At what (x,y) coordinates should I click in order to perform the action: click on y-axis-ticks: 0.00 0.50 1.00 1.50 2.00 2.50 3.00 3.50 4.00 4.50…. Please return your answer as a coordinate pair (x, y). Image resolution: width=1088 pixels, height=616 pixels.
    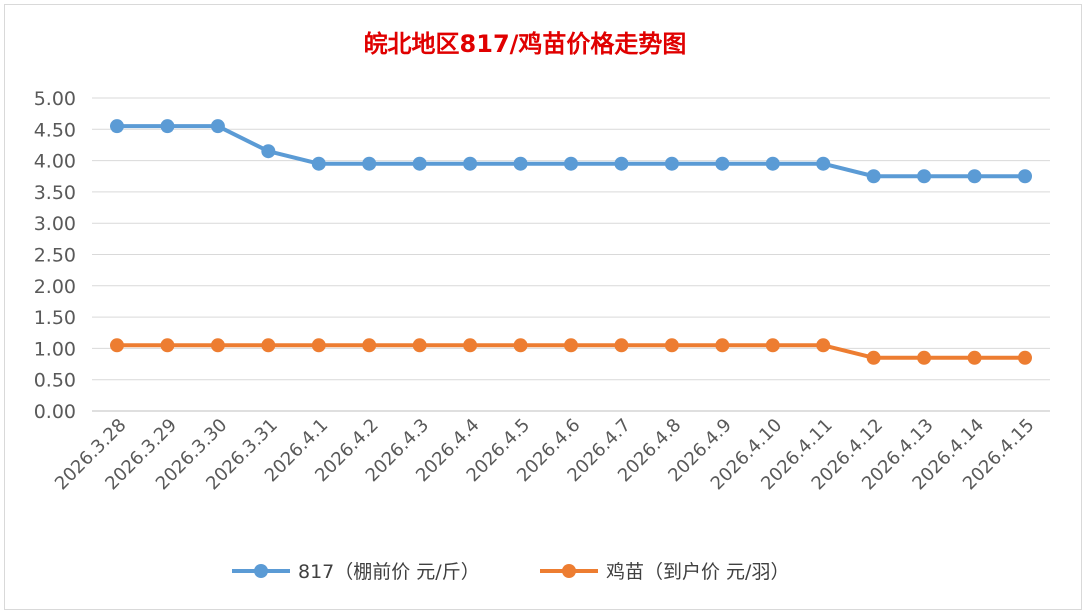
    Looking at the image, I should click on (55, 255).